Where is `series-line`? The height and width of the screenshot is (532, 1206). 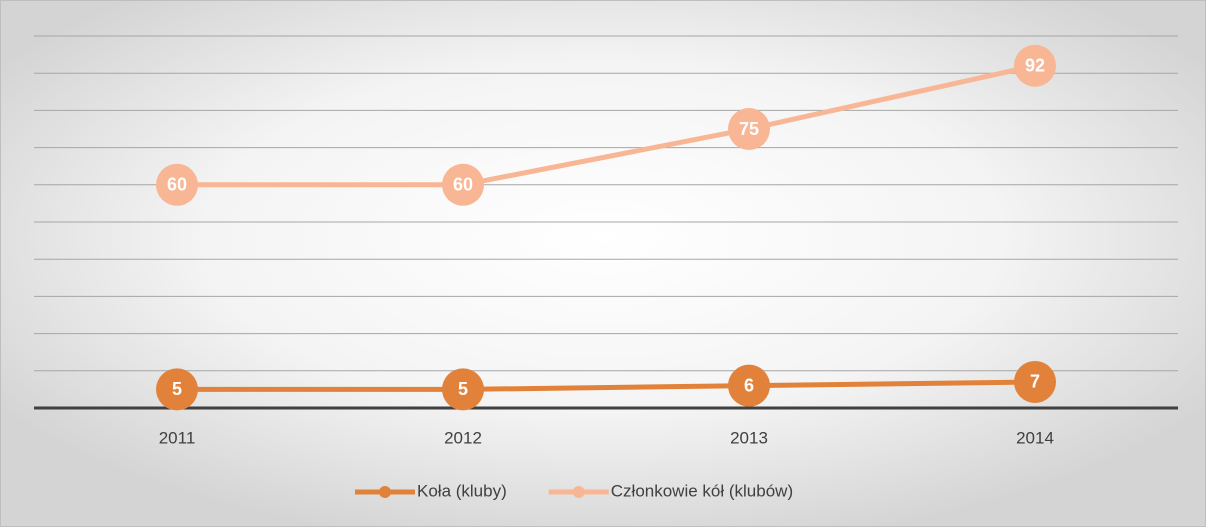 series-line is located at coordinates (606, 385).